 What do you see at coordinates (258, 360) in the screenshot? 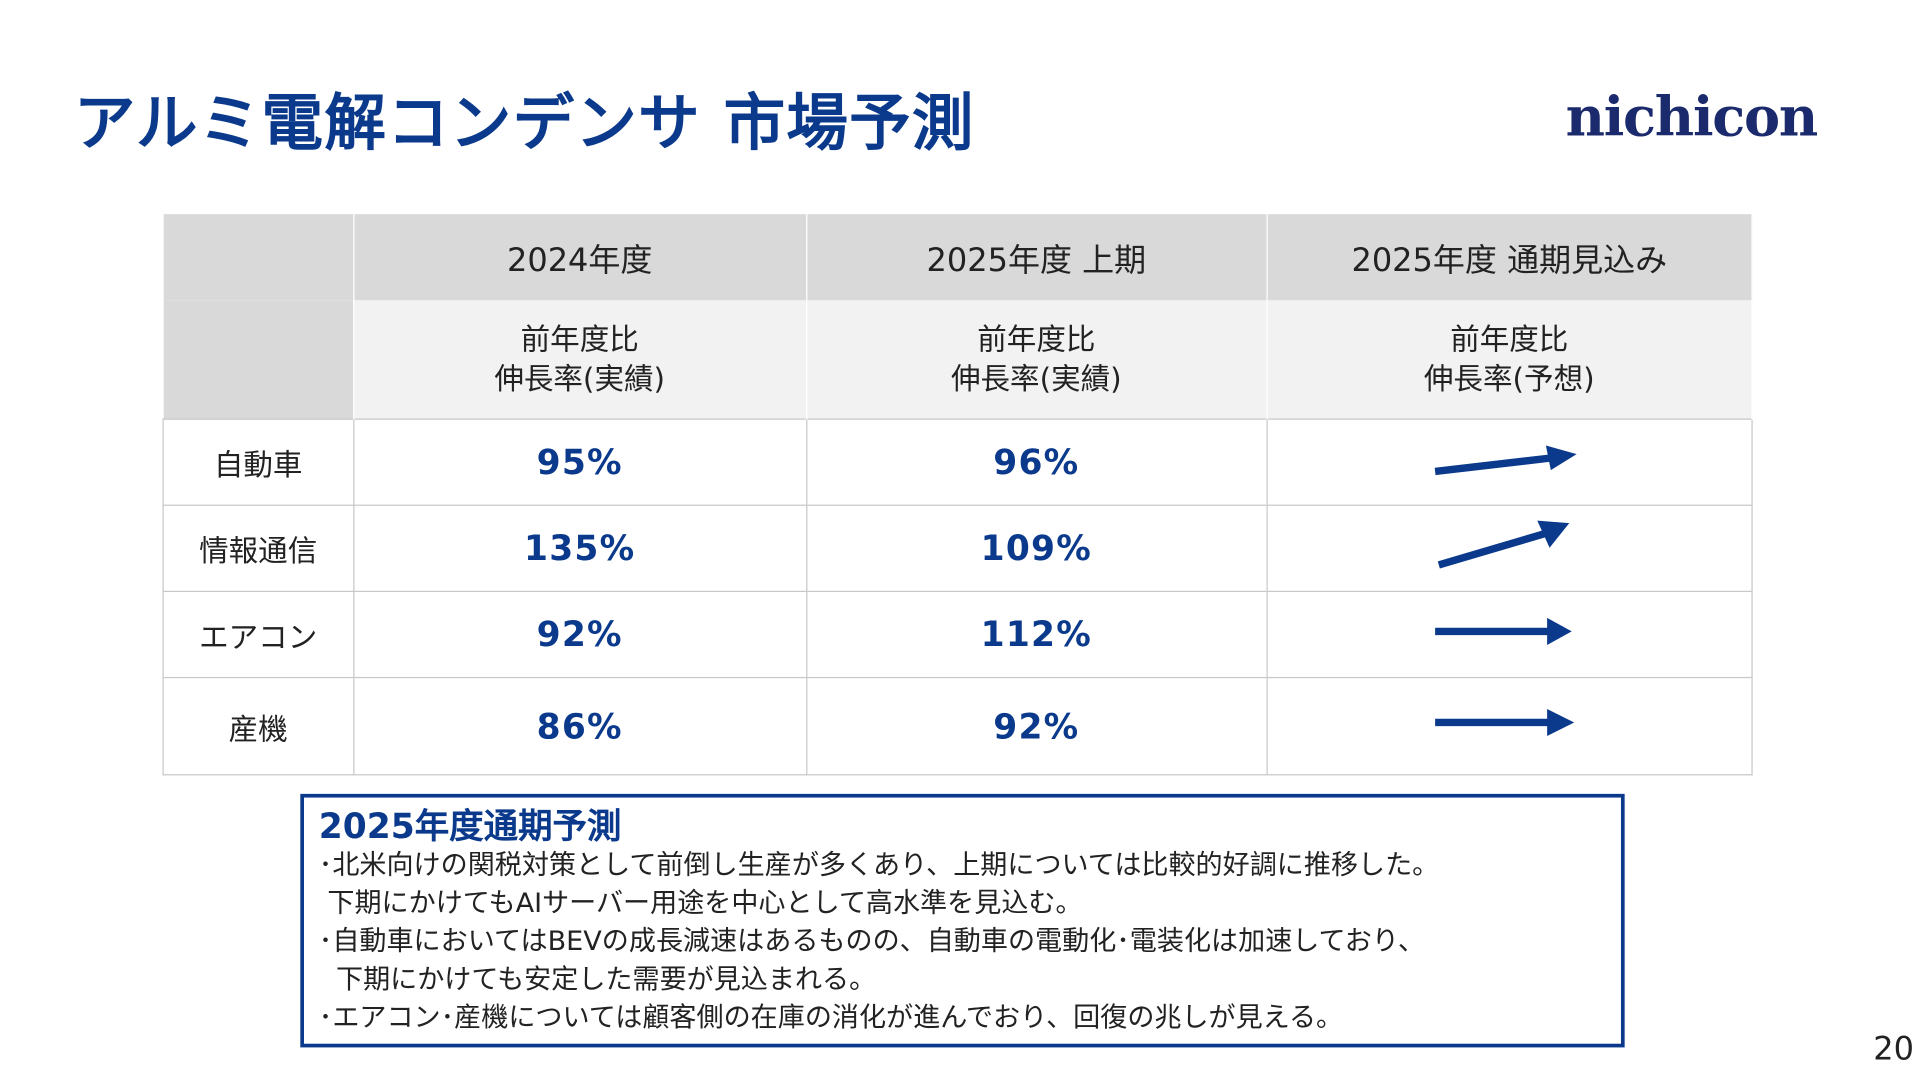
I see `subheader-blank` at bounding box center [258, 360].